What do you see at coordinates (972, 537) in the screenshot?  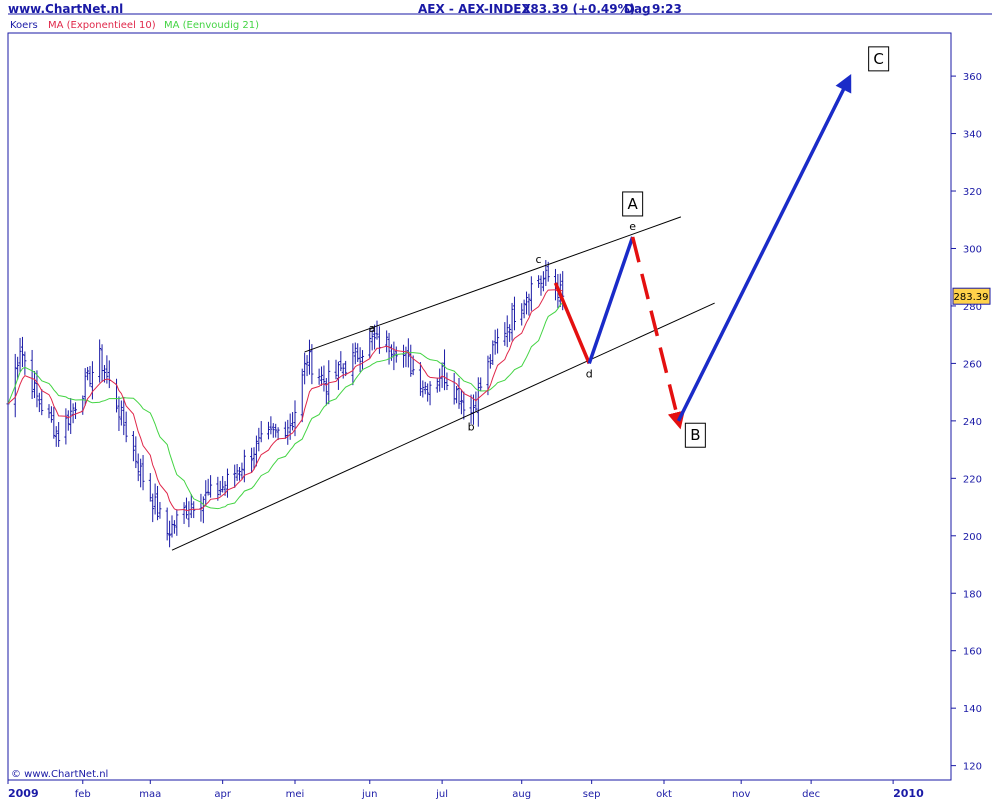 I see `y-tick-label: 200` at bounding box center [972, 537].